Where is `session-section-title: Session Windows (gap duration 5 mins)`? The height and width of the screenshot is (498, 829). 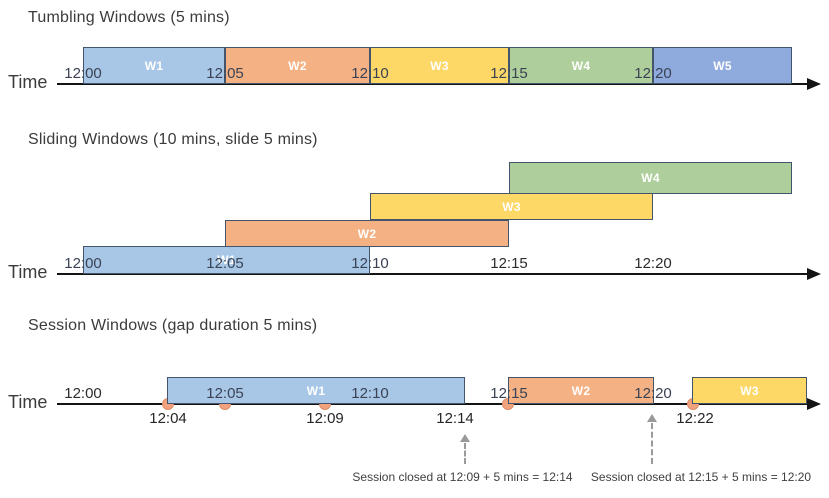 session-section-title: Session Windows (gap duration 5 mins) is located at coordinates (173, 325).